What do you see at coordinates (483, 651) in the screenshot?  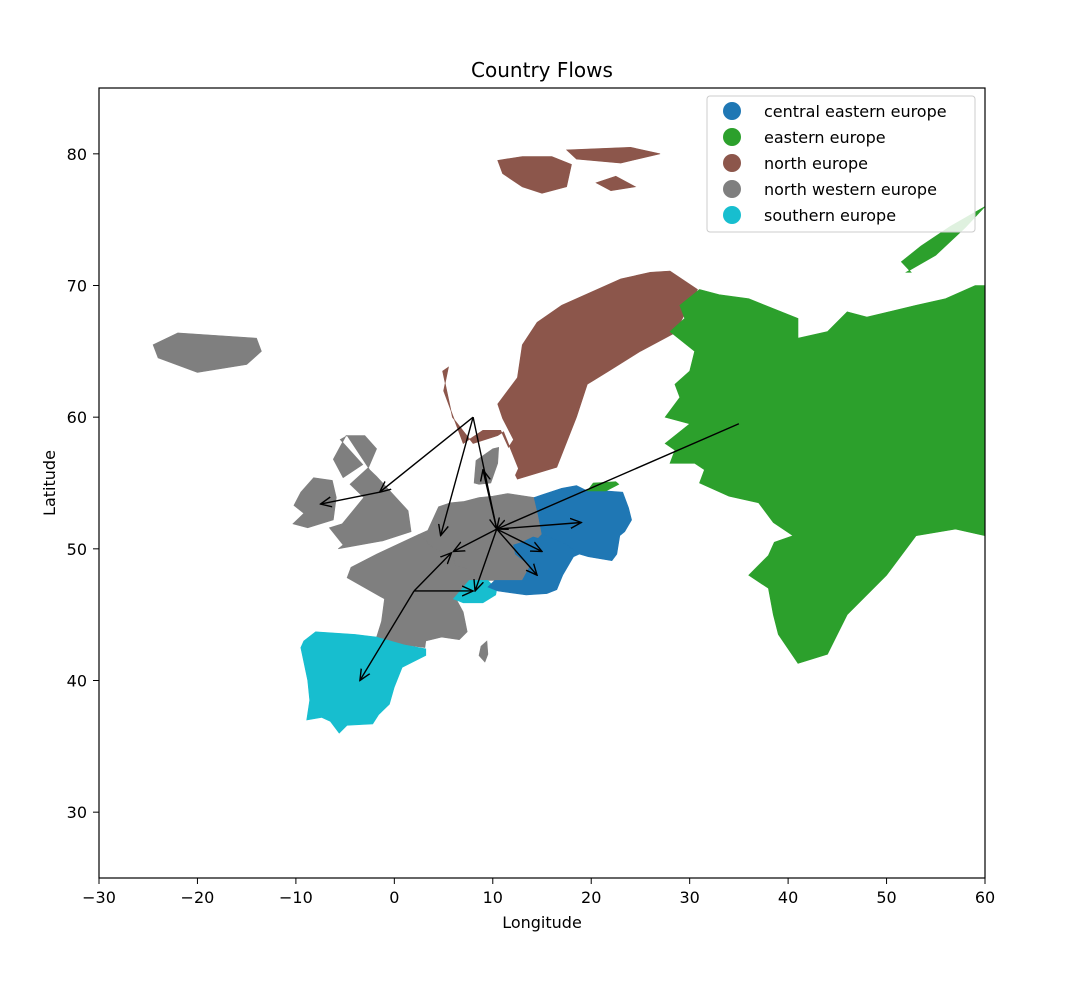 I see `region-corsica` at bounding box center [483, 651].